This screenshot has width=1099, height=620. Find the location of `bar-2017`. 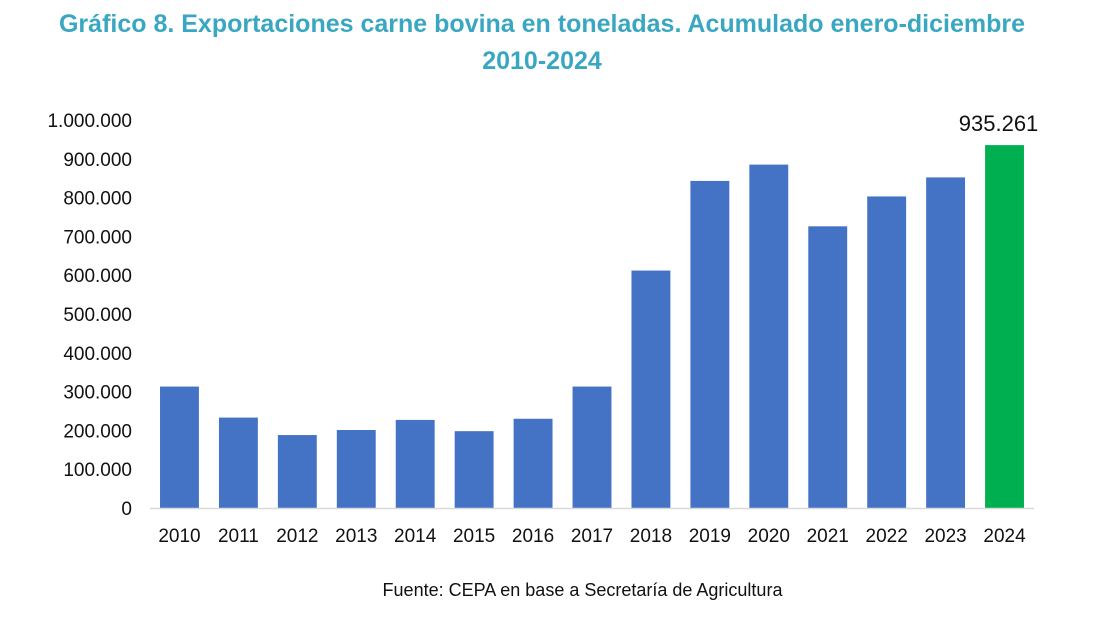

bar-2017 is located at coordinates (592, 447).